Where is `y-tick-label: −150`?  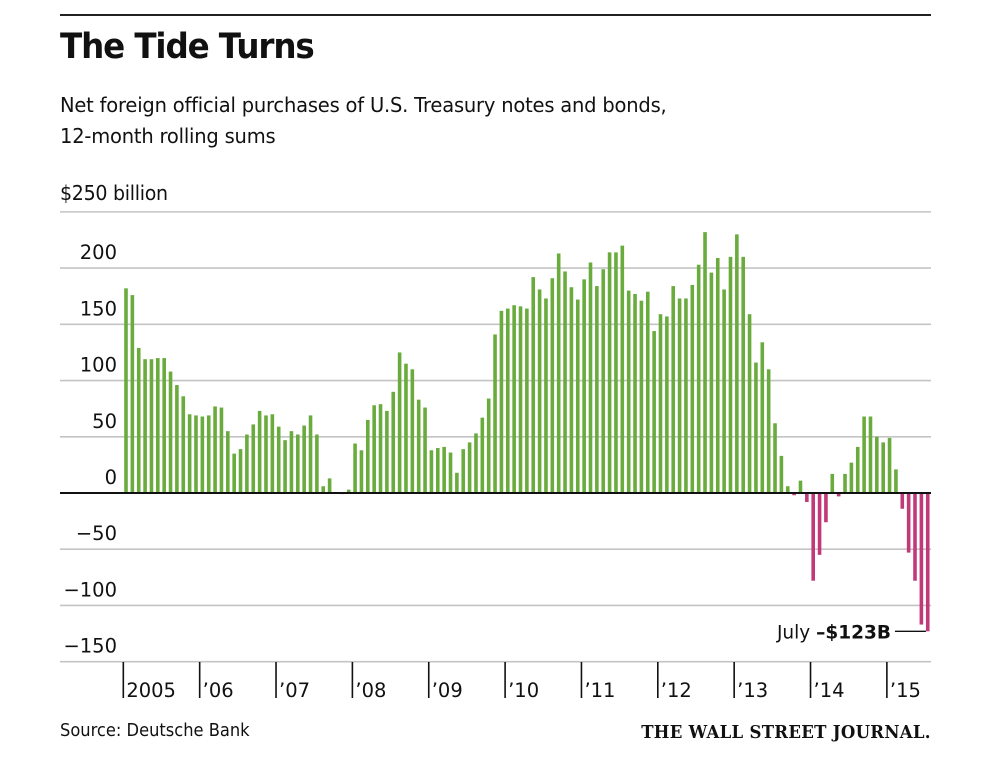
y-tick-label: −150 is located at coordinates (90, 646).